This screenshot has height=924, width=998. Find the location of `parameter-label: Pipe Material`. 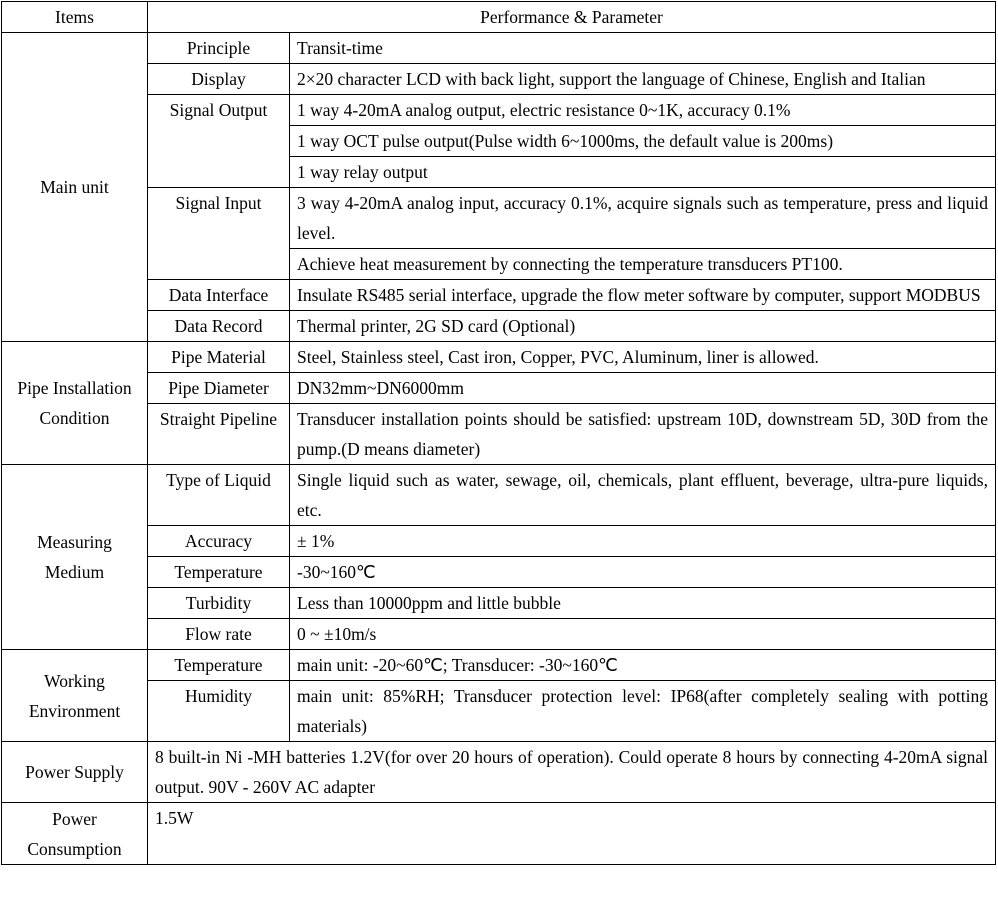

parameter-label: Pipe Material is located at coordinates (218, 357).